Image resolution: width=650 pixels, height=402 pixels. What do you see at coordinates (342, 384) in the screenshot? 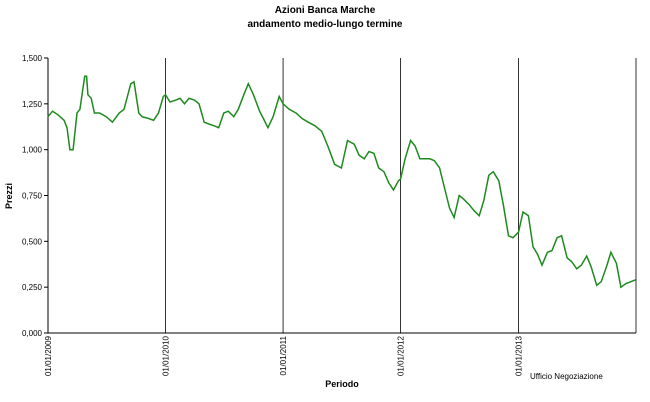
I see `x-axis-label: Periodo` at bounding box center [342, 384].